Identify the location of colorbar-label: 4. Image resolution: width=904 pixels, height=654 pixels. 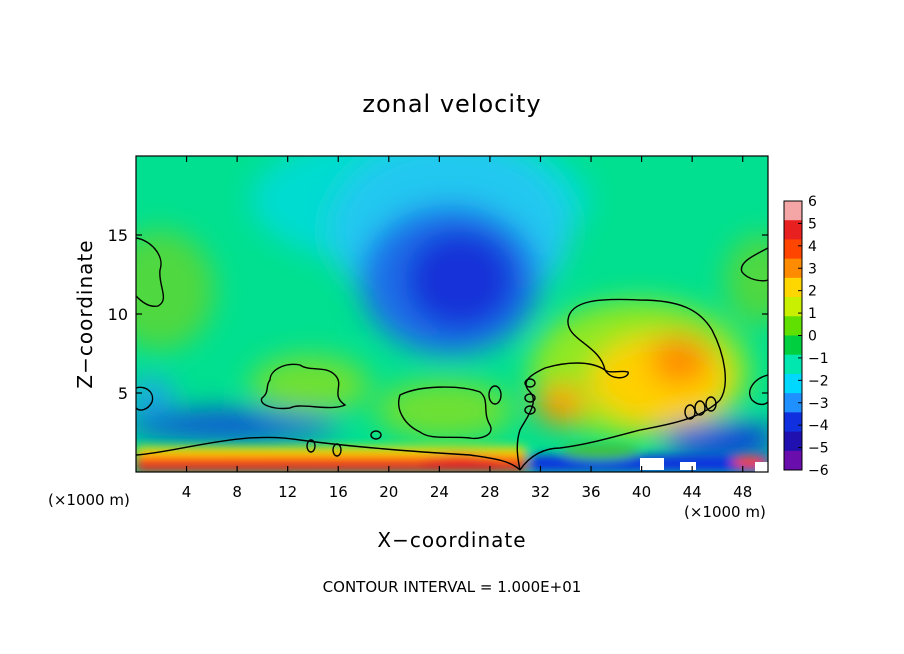
(812, 247).